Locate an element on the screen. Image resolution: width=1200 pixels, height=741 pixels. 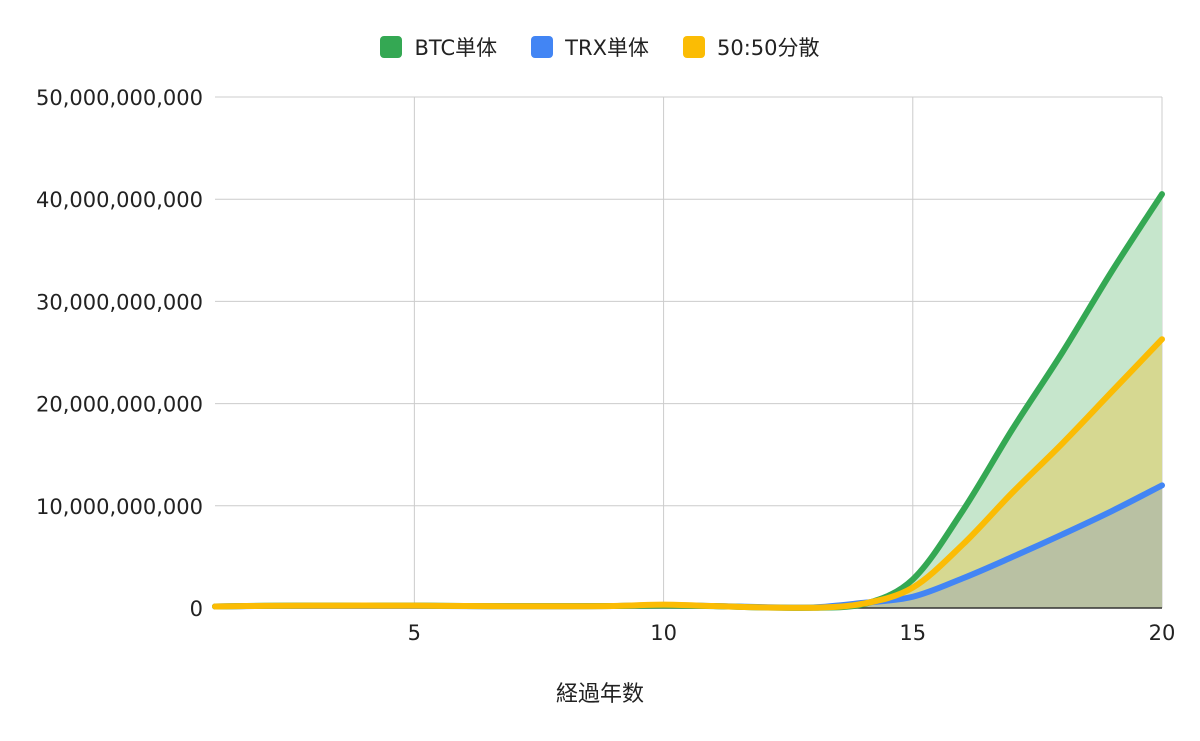
x-tick-label-0: 5 is located at coordinates (414, 633).